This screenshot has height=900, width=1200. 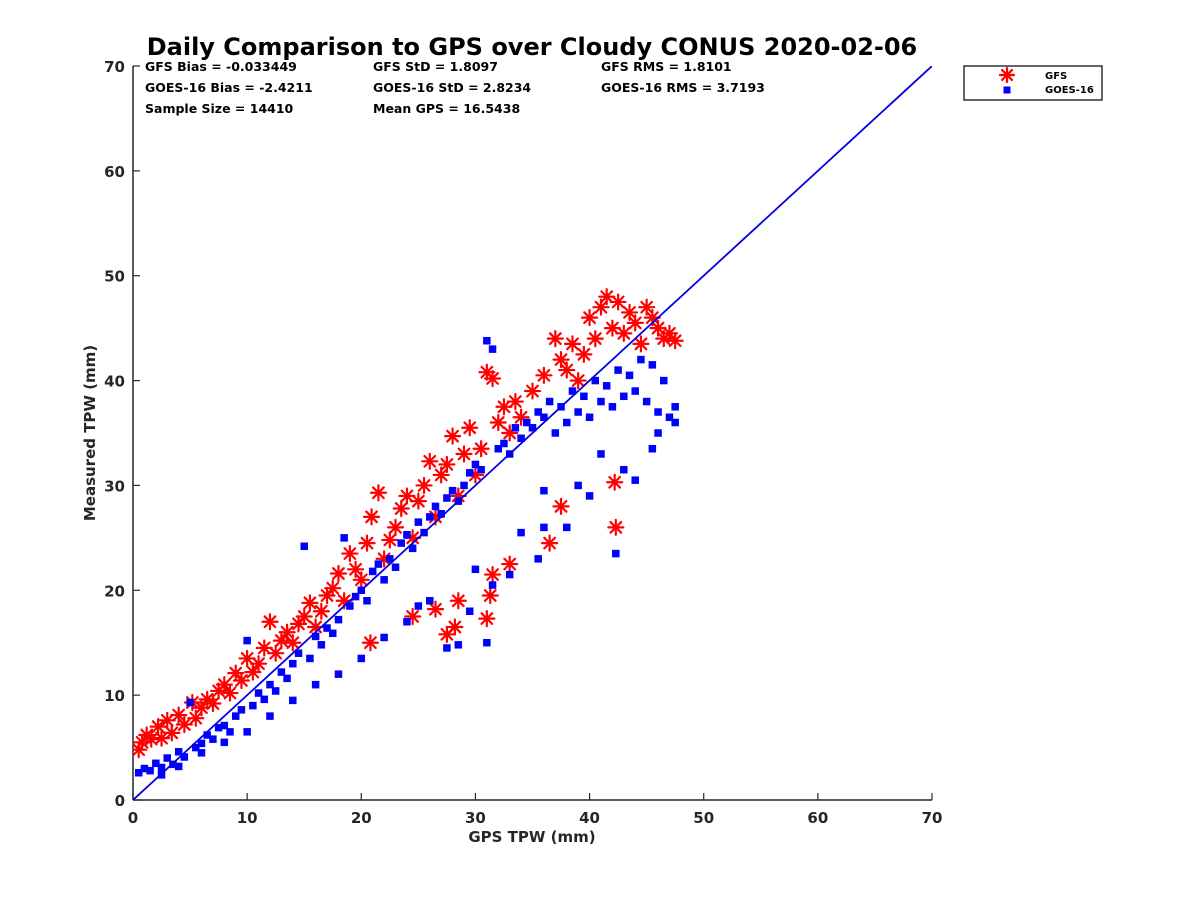 What do you see at coordinates (114, 591) in the screenshot?
I see `y-tick-label: 20` at bounding box center [114, 591].